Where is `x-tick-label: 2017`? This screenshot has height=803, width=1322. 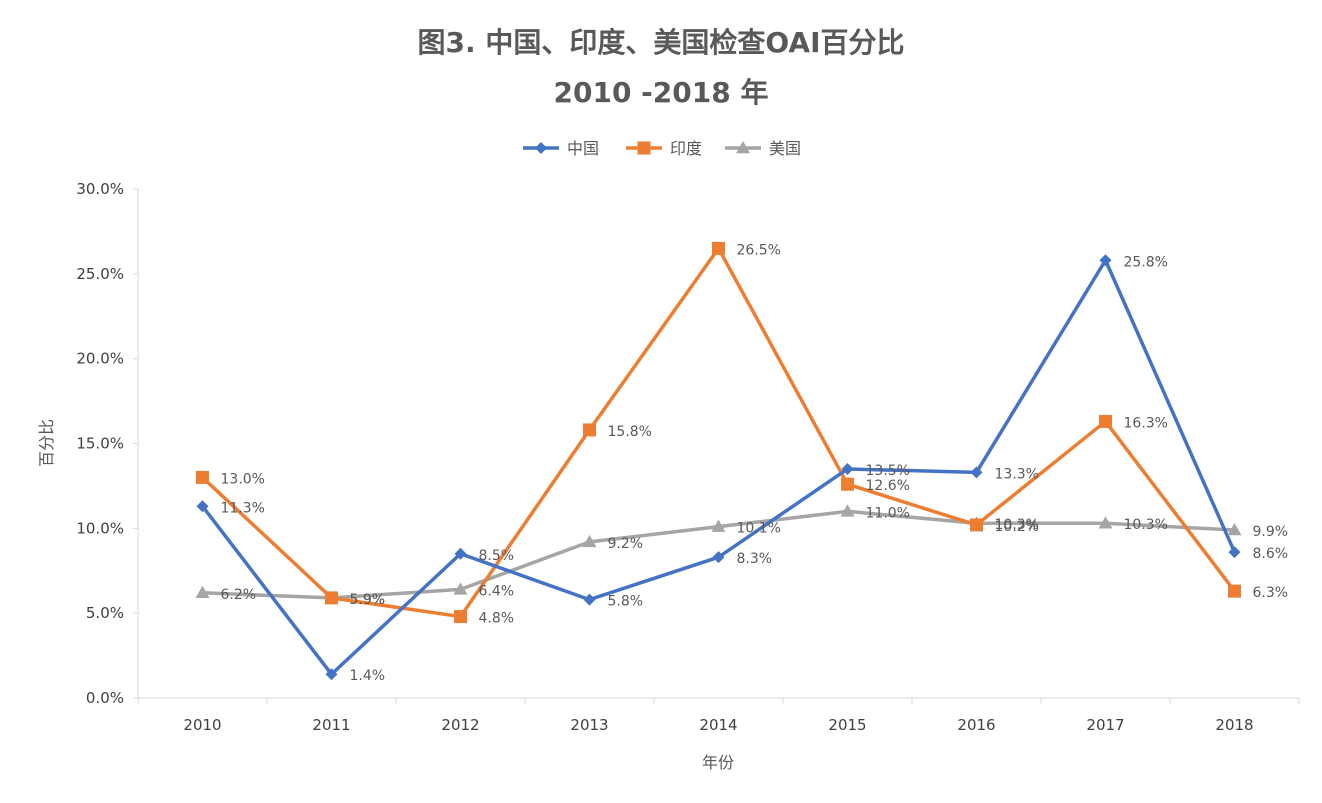
x-tick-label: 2017 is located at coordinates (1105, 725).